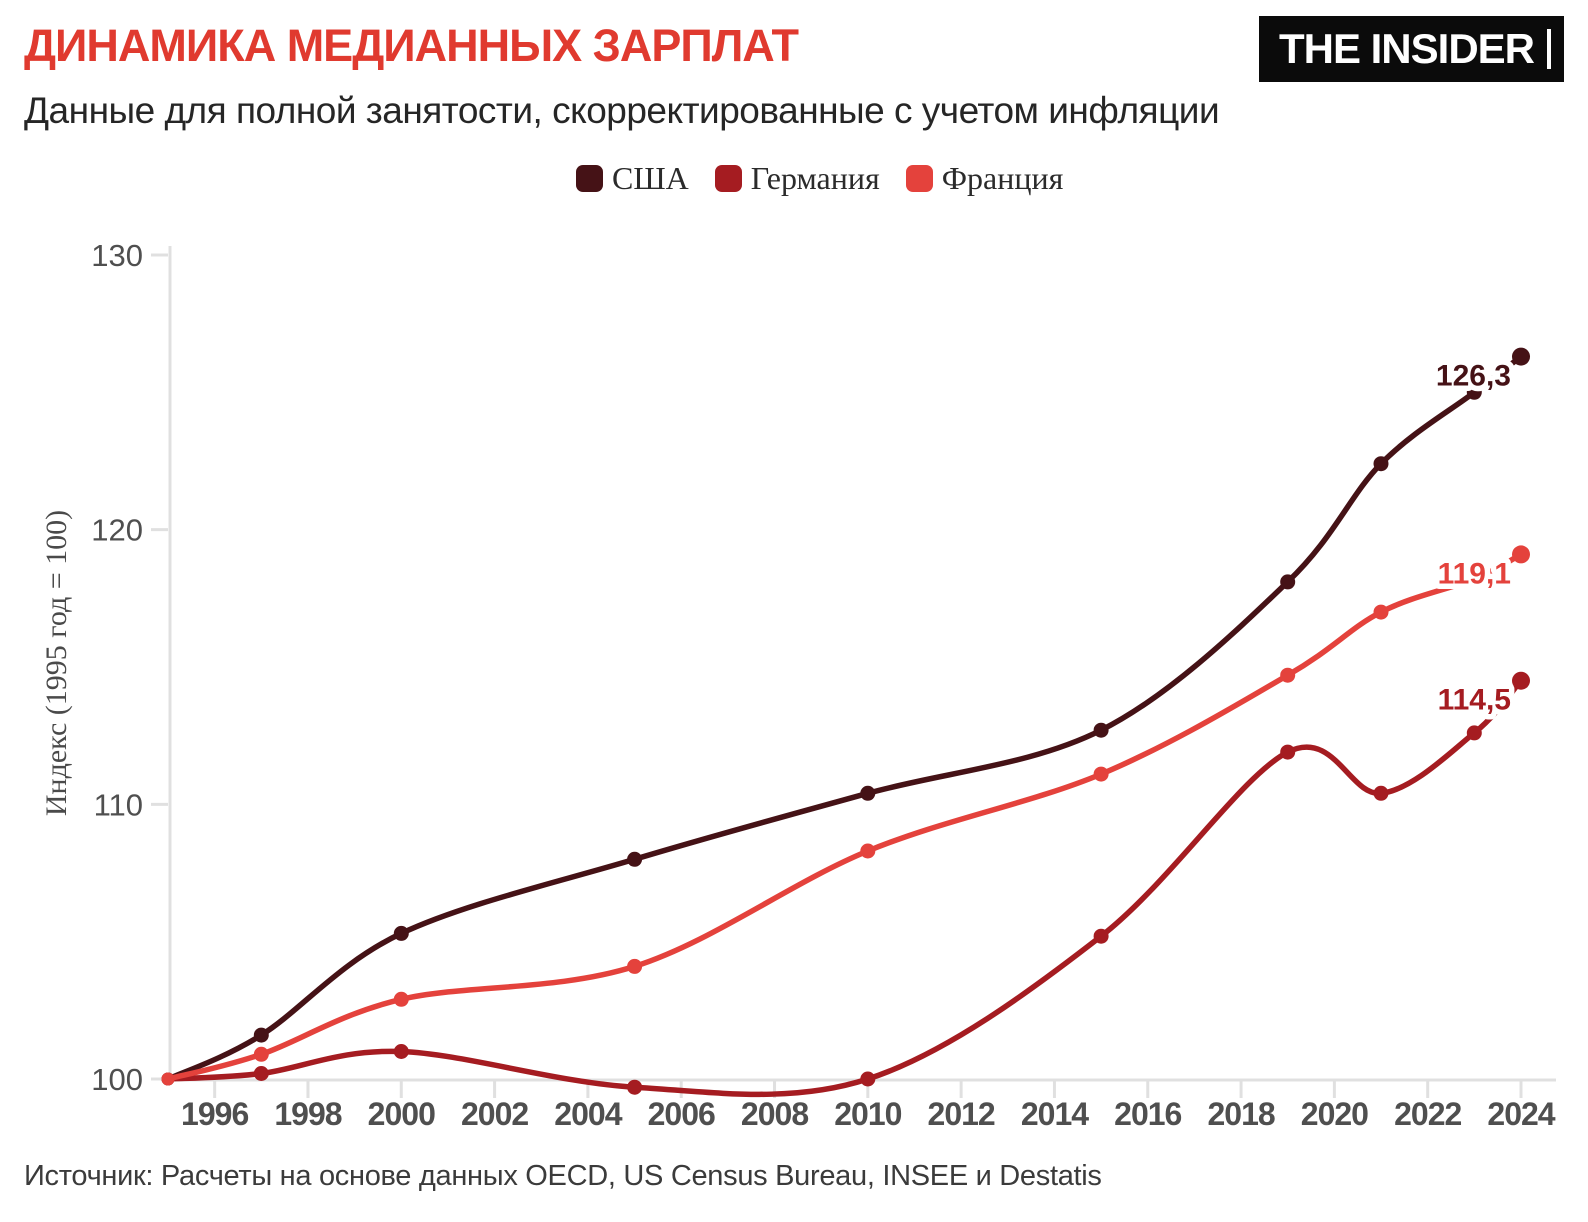 The image size is (1588, 1222). Describe the element at coordinates (1427, 1114) in the screenshot. I see `x-tick-label: 2022` at that location.